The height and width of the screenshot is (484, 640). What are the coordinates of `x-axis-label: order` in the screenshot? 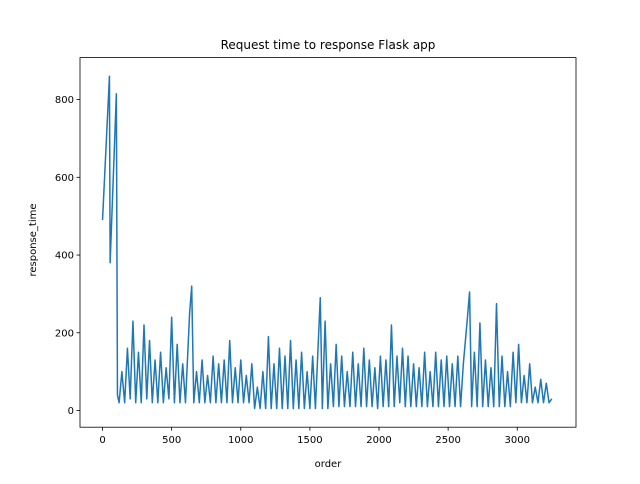 It's located at (329, 464).